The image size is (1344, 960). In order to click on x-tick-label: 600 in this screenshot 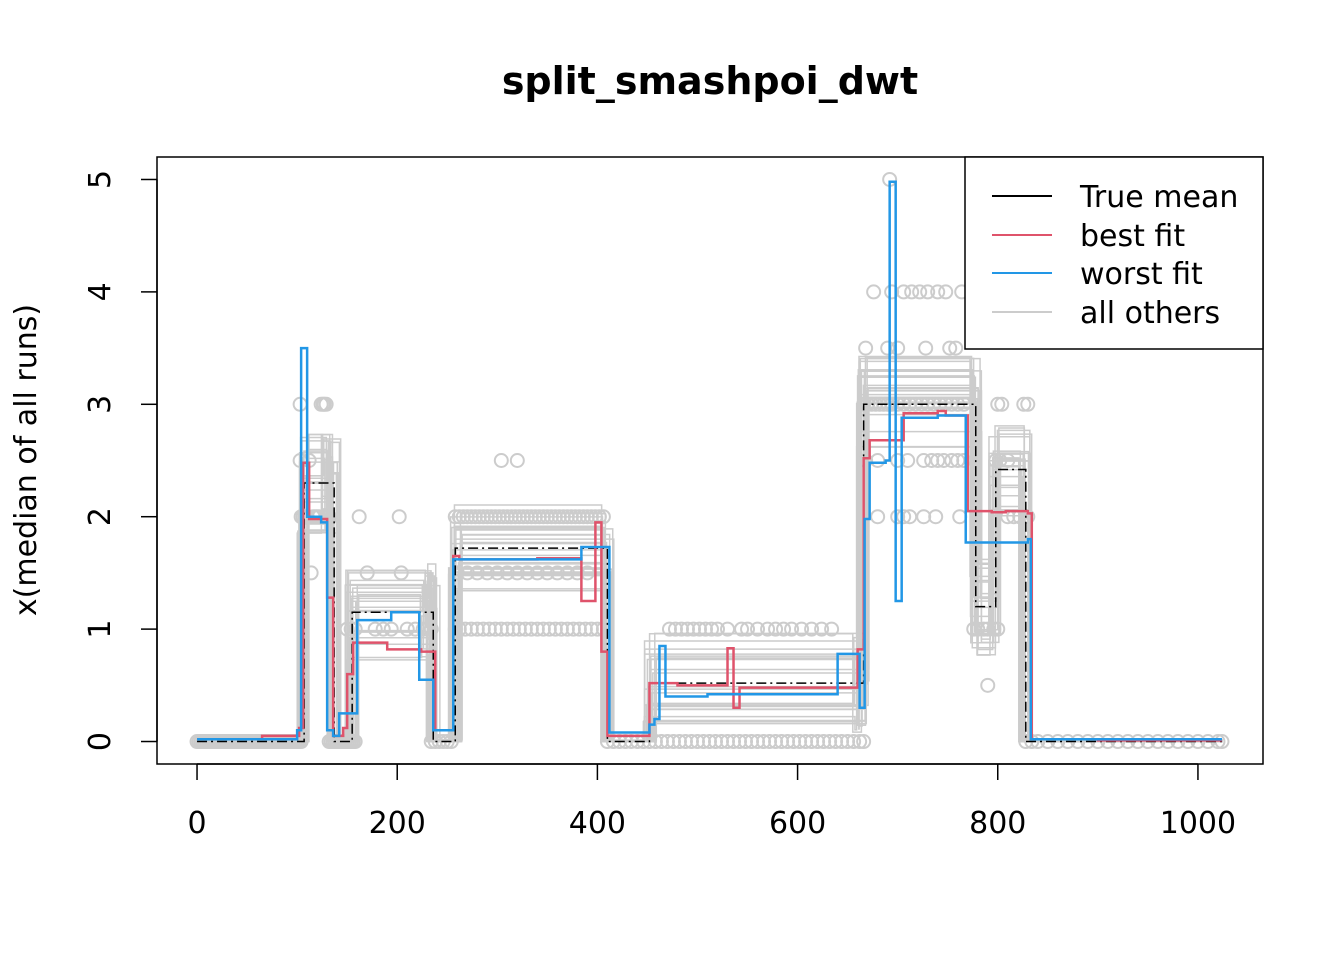, I will do `click(797, 823)`.